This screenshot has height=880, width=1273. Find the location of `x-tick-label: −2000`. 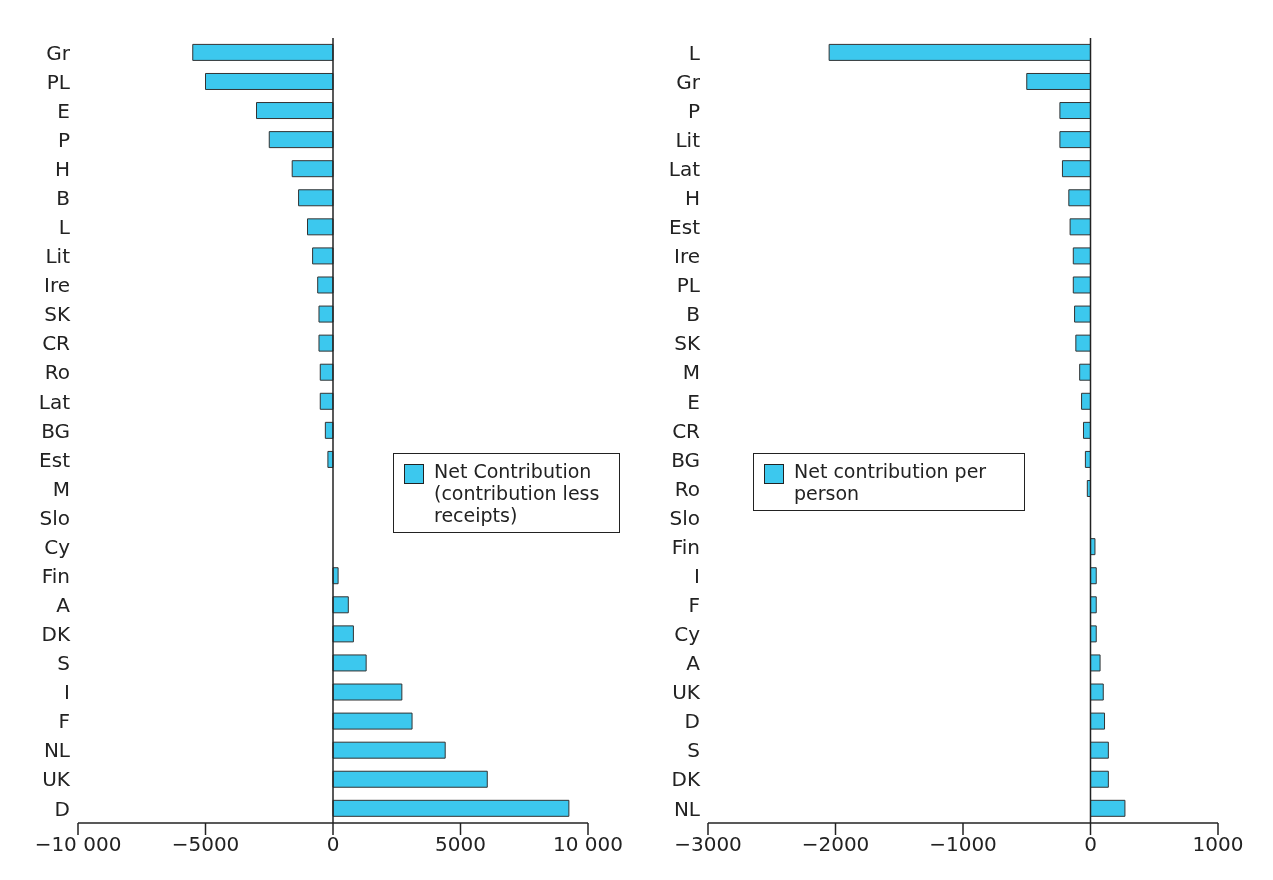

x-tick-label: −2000 is located at coordinates (835, 844).